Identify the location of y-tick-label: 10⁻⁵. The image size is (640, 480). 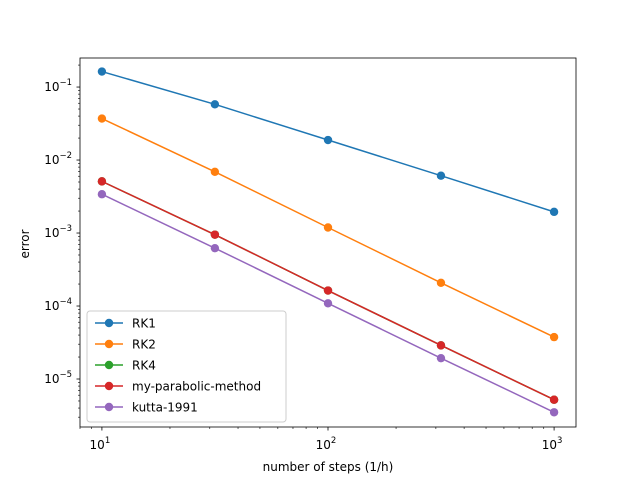
(58, 378).